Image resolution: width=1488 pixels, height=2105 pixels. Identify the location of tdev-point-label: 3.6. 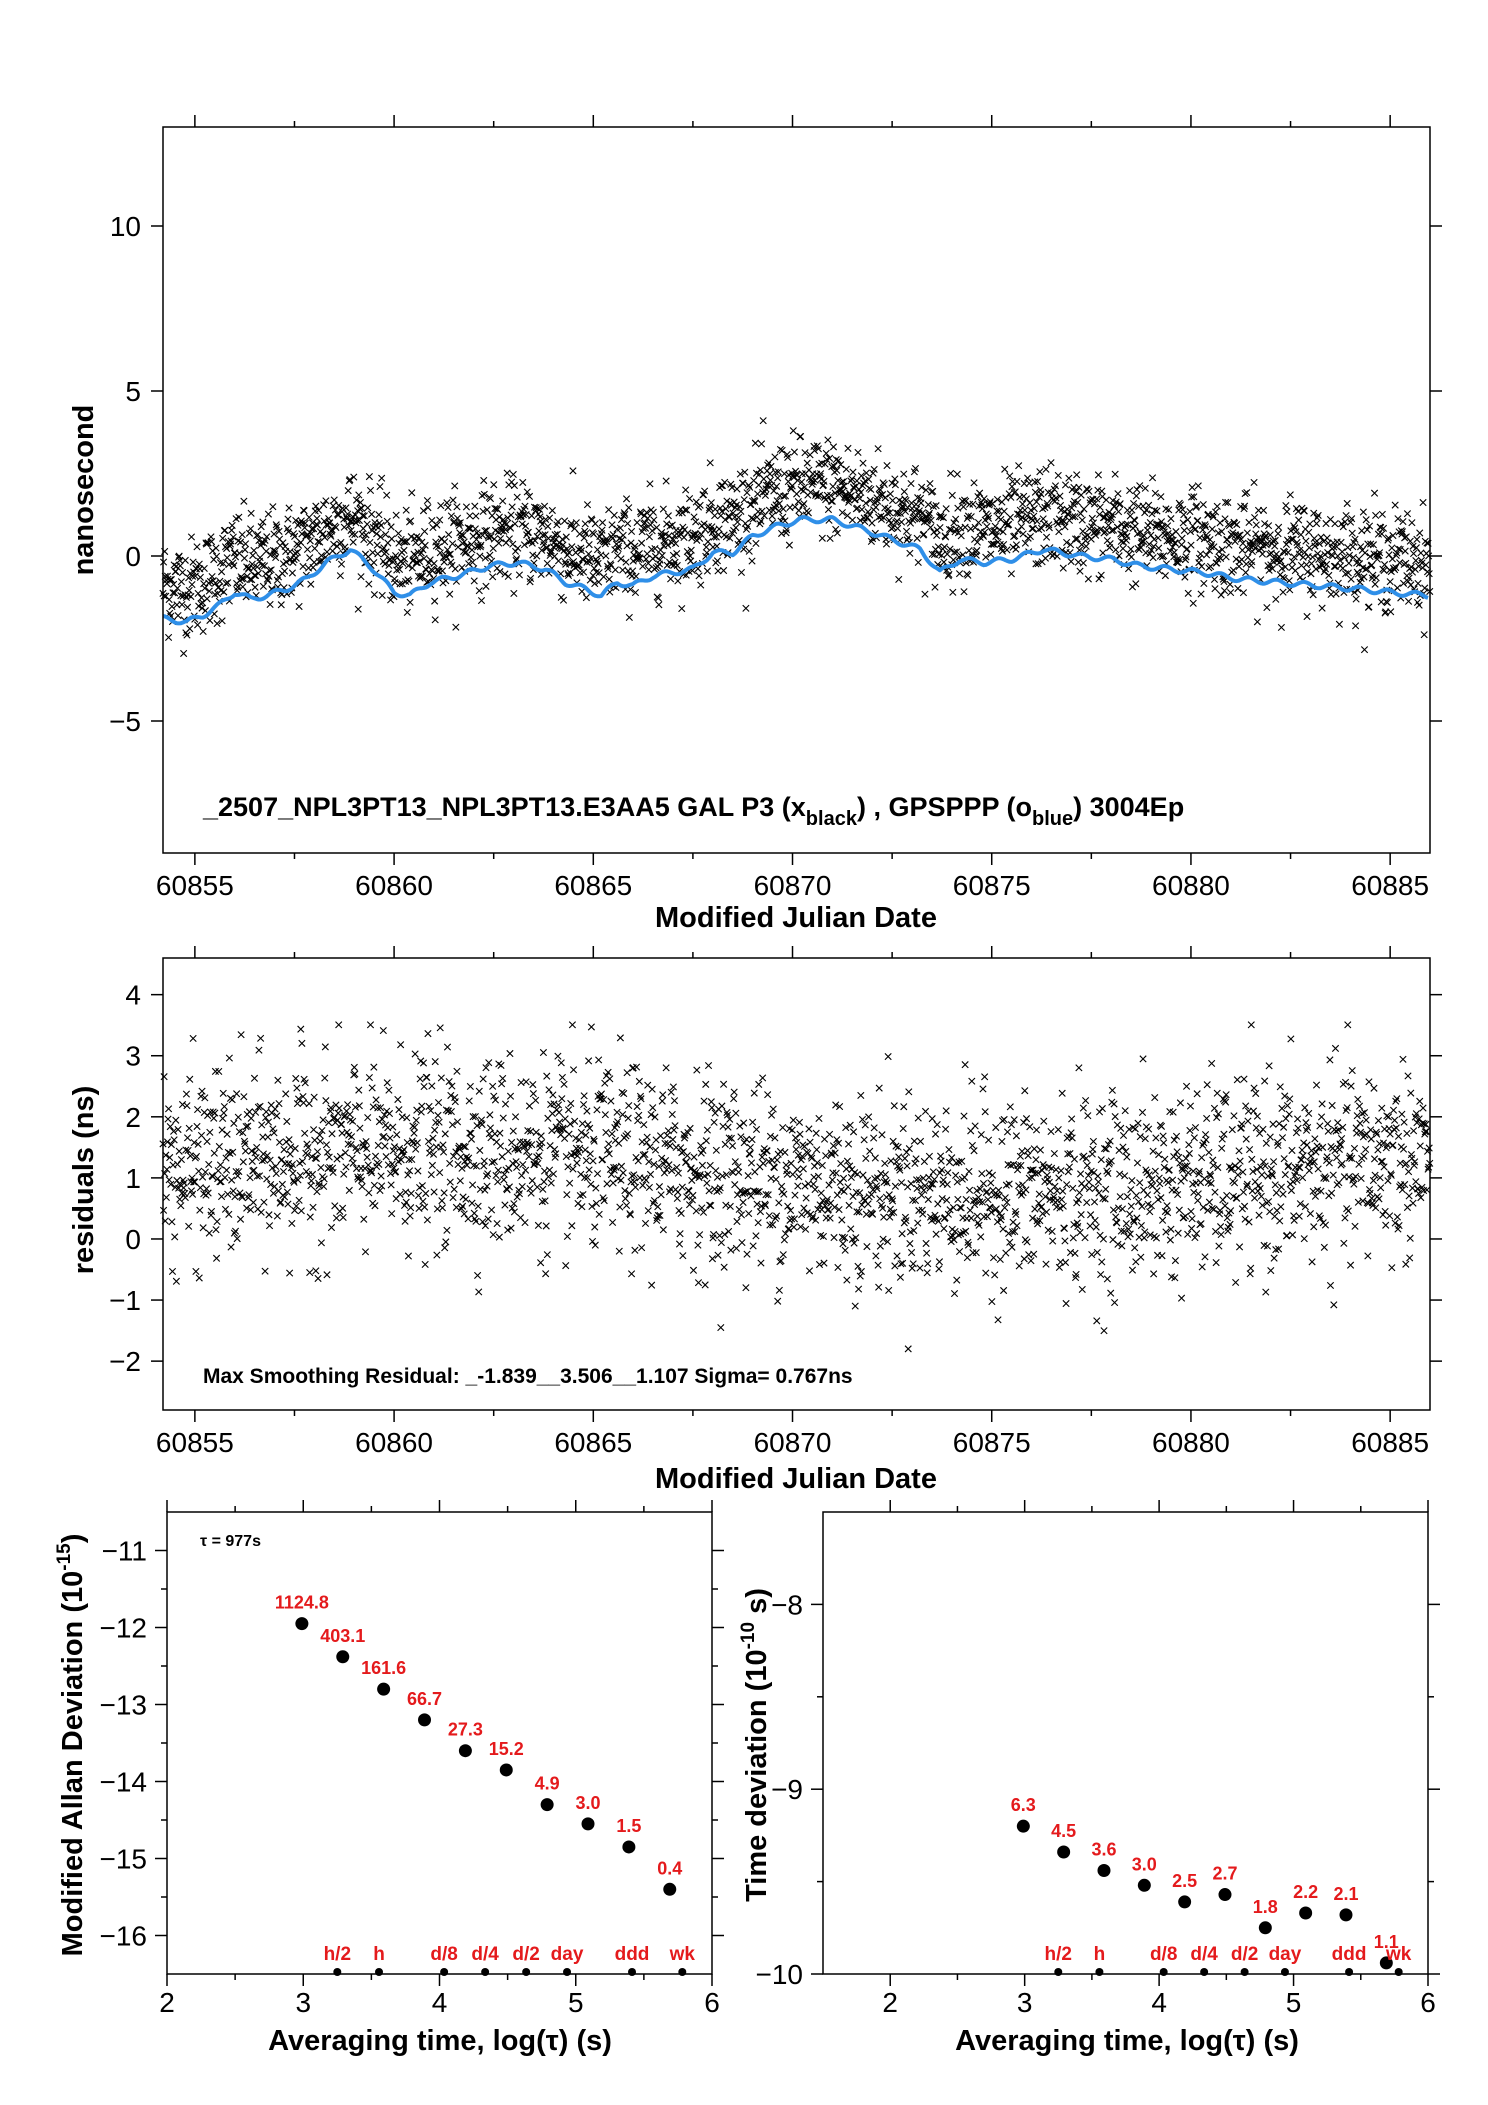
(1103, 1850).